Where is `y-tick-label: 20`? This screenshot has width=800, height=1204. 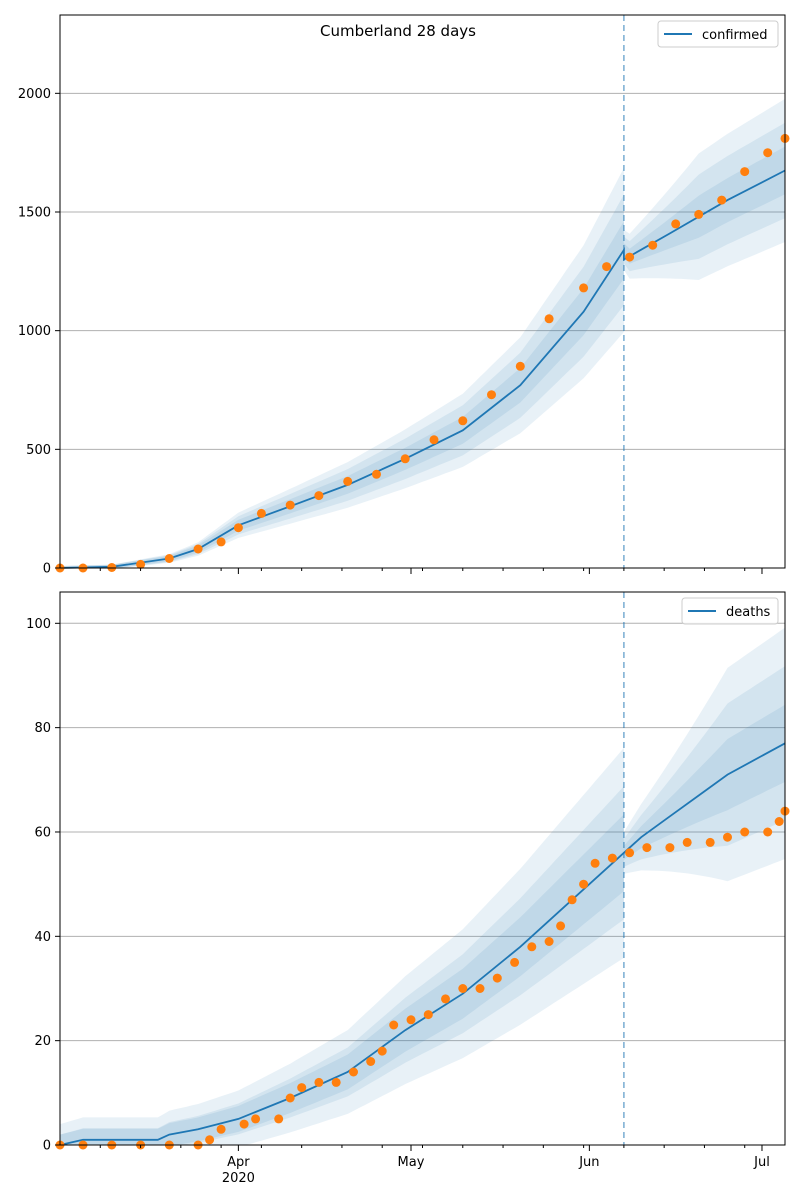 y-tick-label: 20 is located at coordinates (42, 1041).